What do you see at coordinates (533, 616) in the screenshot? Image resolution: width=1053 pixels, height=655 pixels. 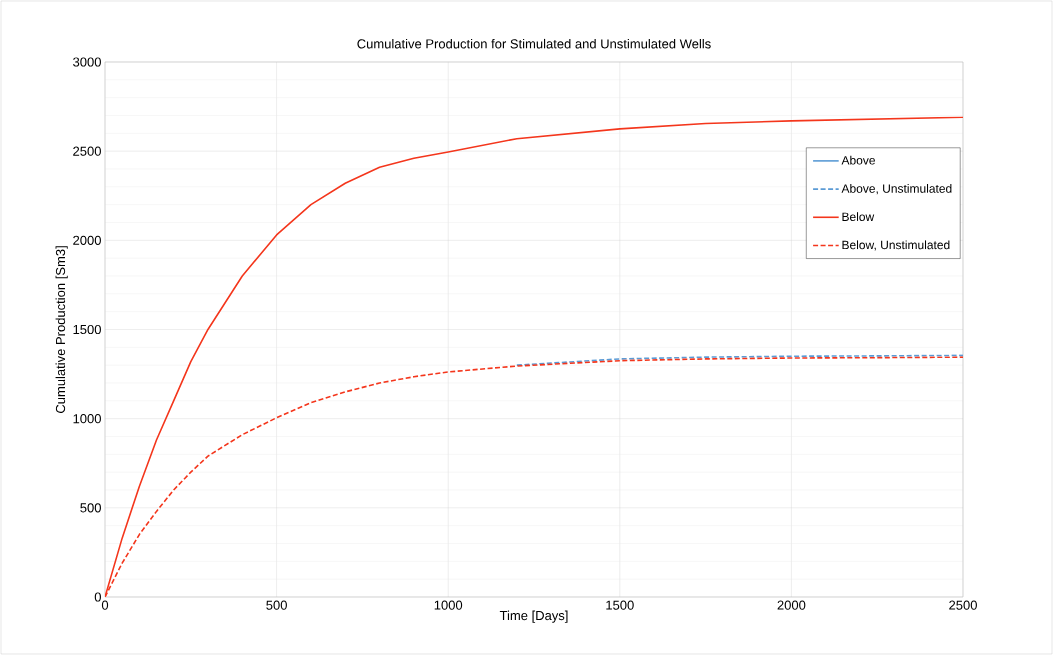 I see `x-axis-title: Time [Days]` at bounding box center [533, 616].